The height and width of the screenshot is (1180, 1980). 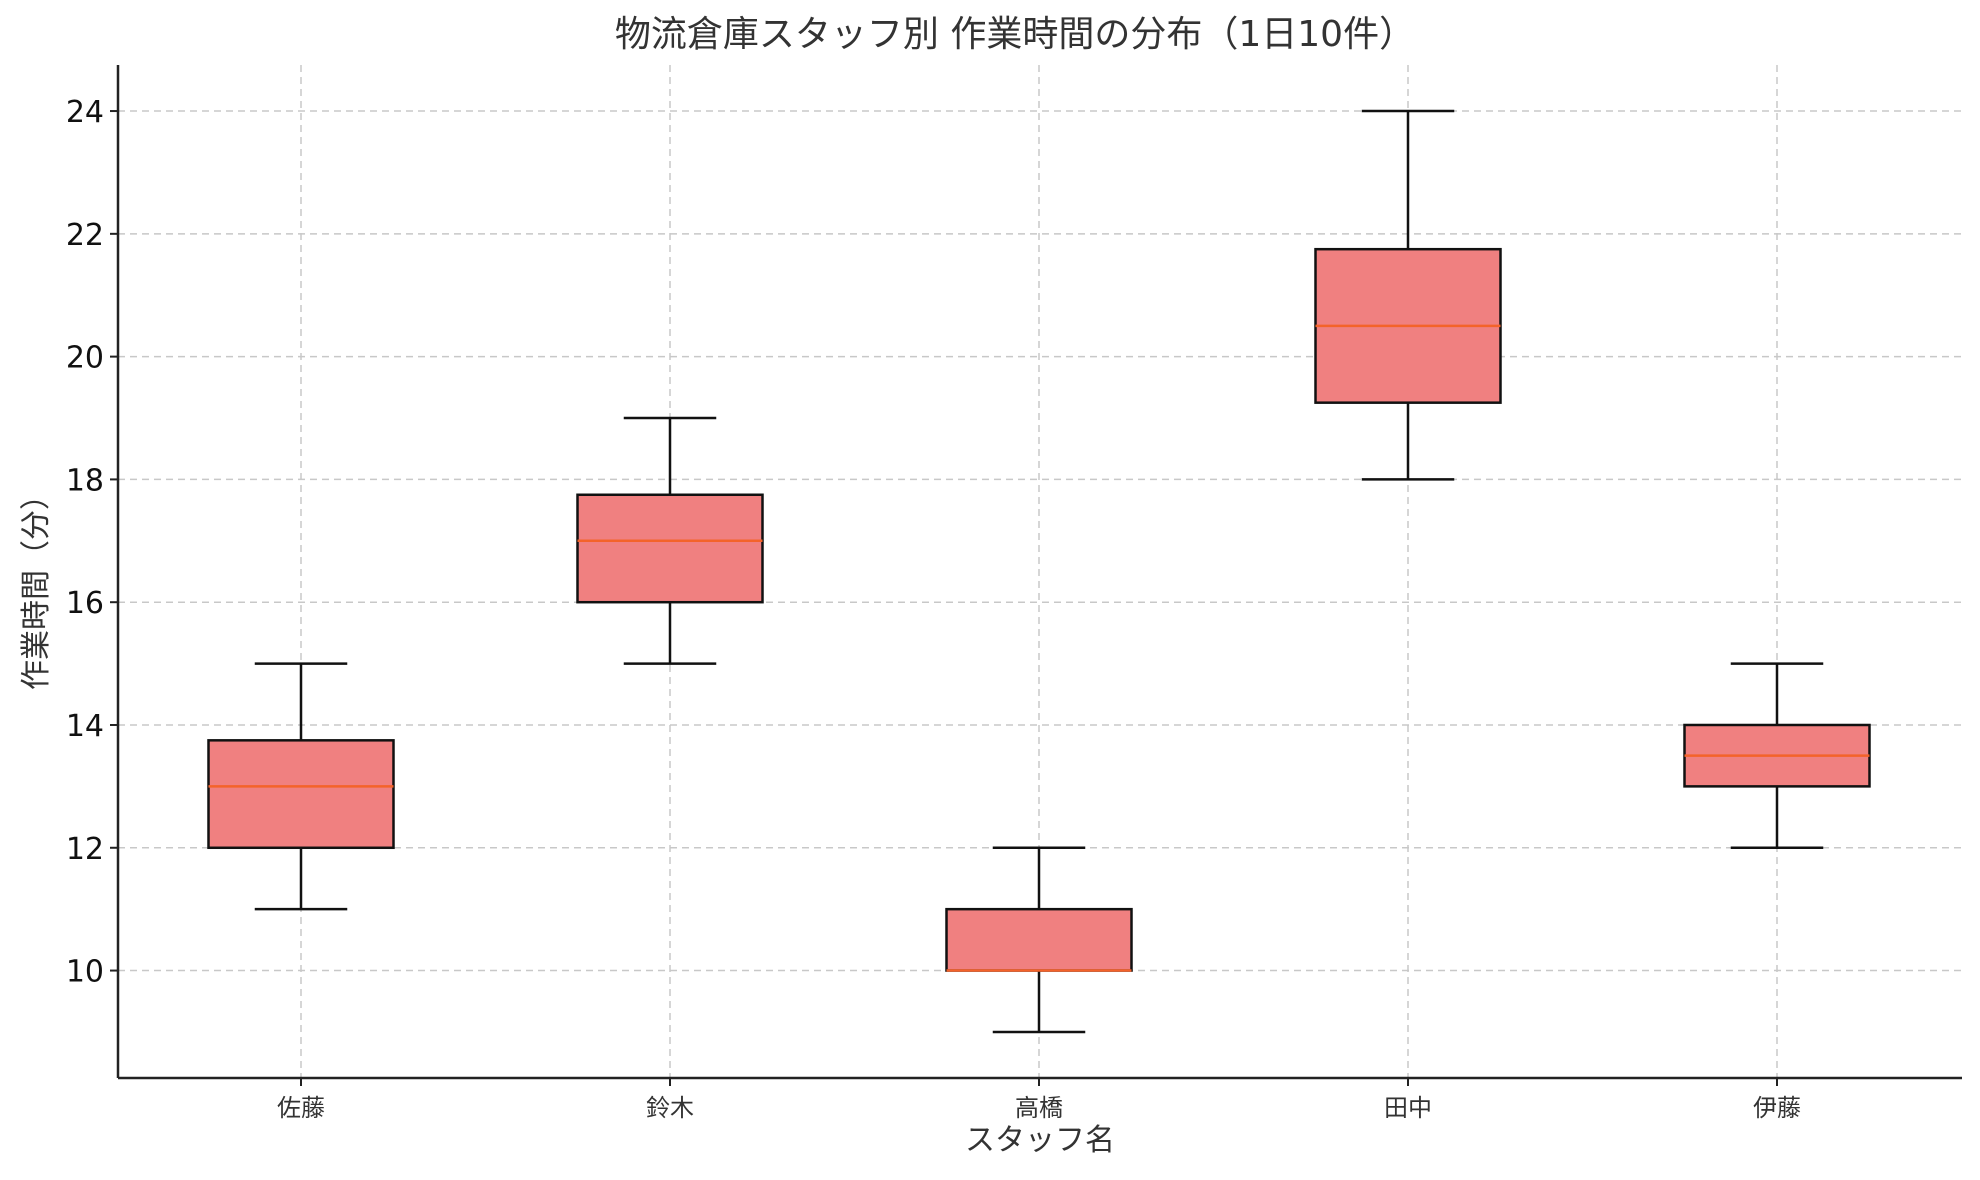 What do you see at coordinates (1015, 34) in the screenshot?
I see `chart-title: 物流倉庫スタッフ別 作業時間の分布（1日10件）` at bounding box center [1015, 34].